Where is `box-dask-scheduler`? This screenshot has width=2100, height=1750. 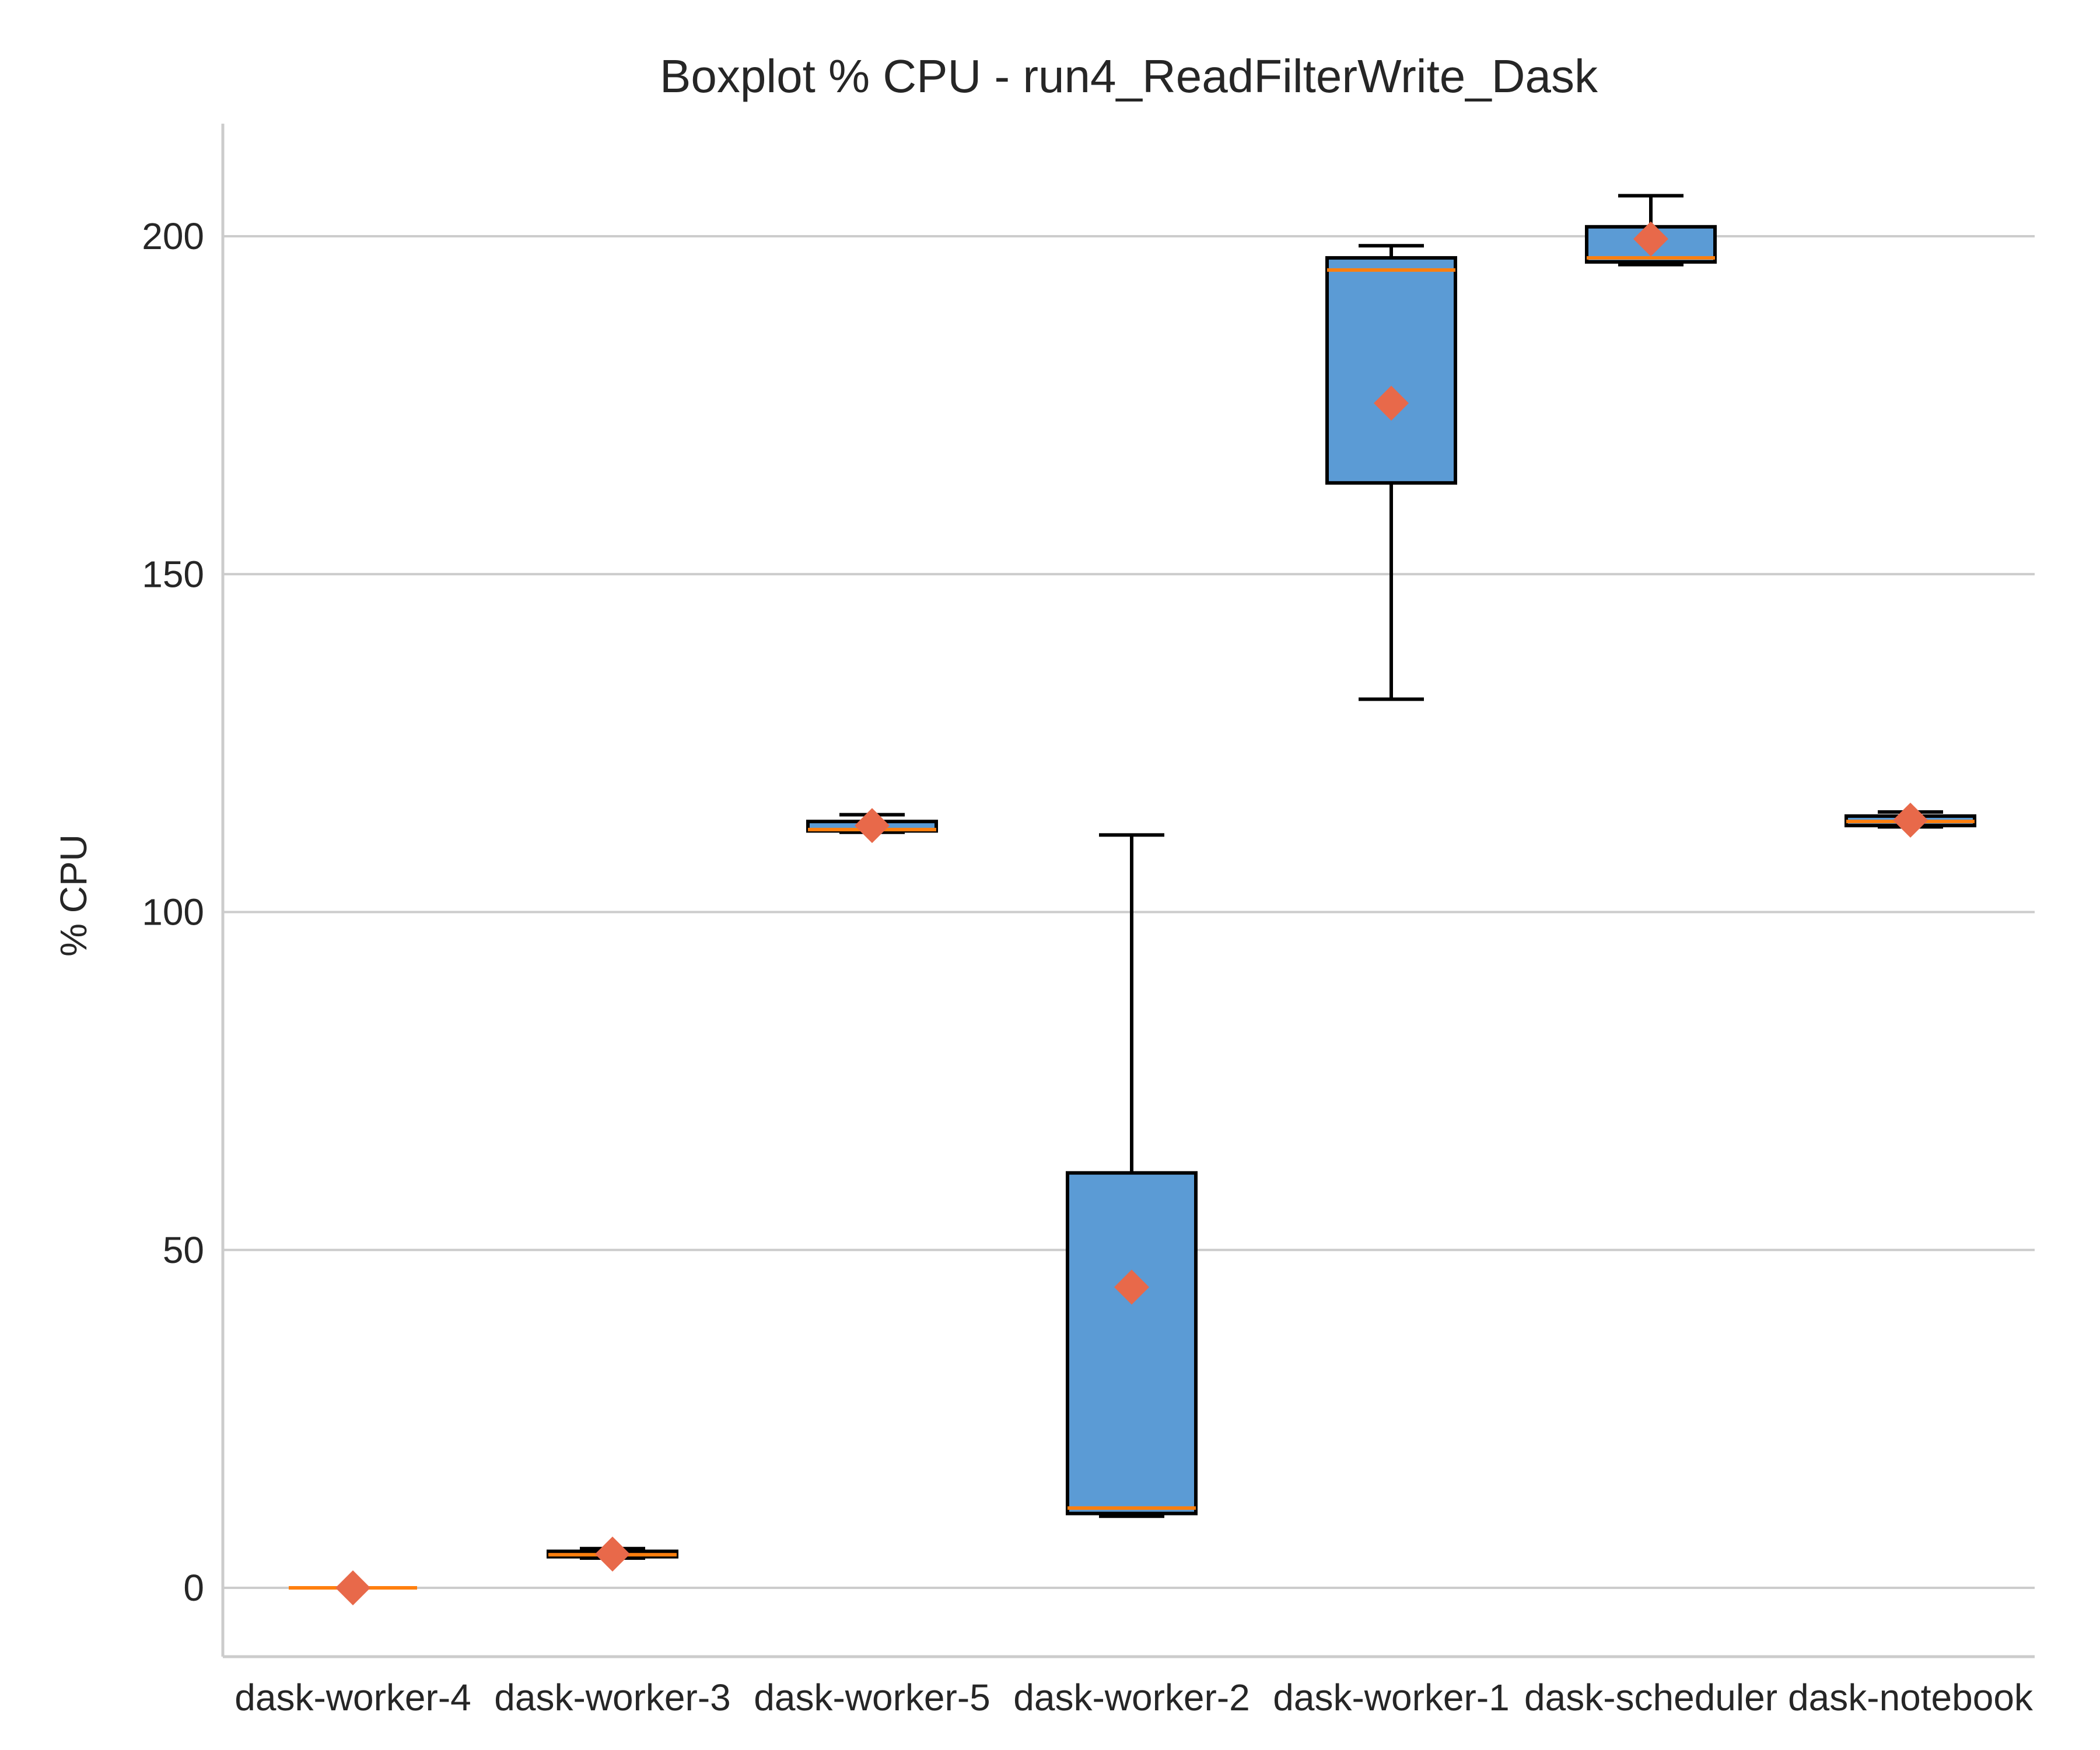 box-dask-scheduler is located at coordinates (1651, 230).